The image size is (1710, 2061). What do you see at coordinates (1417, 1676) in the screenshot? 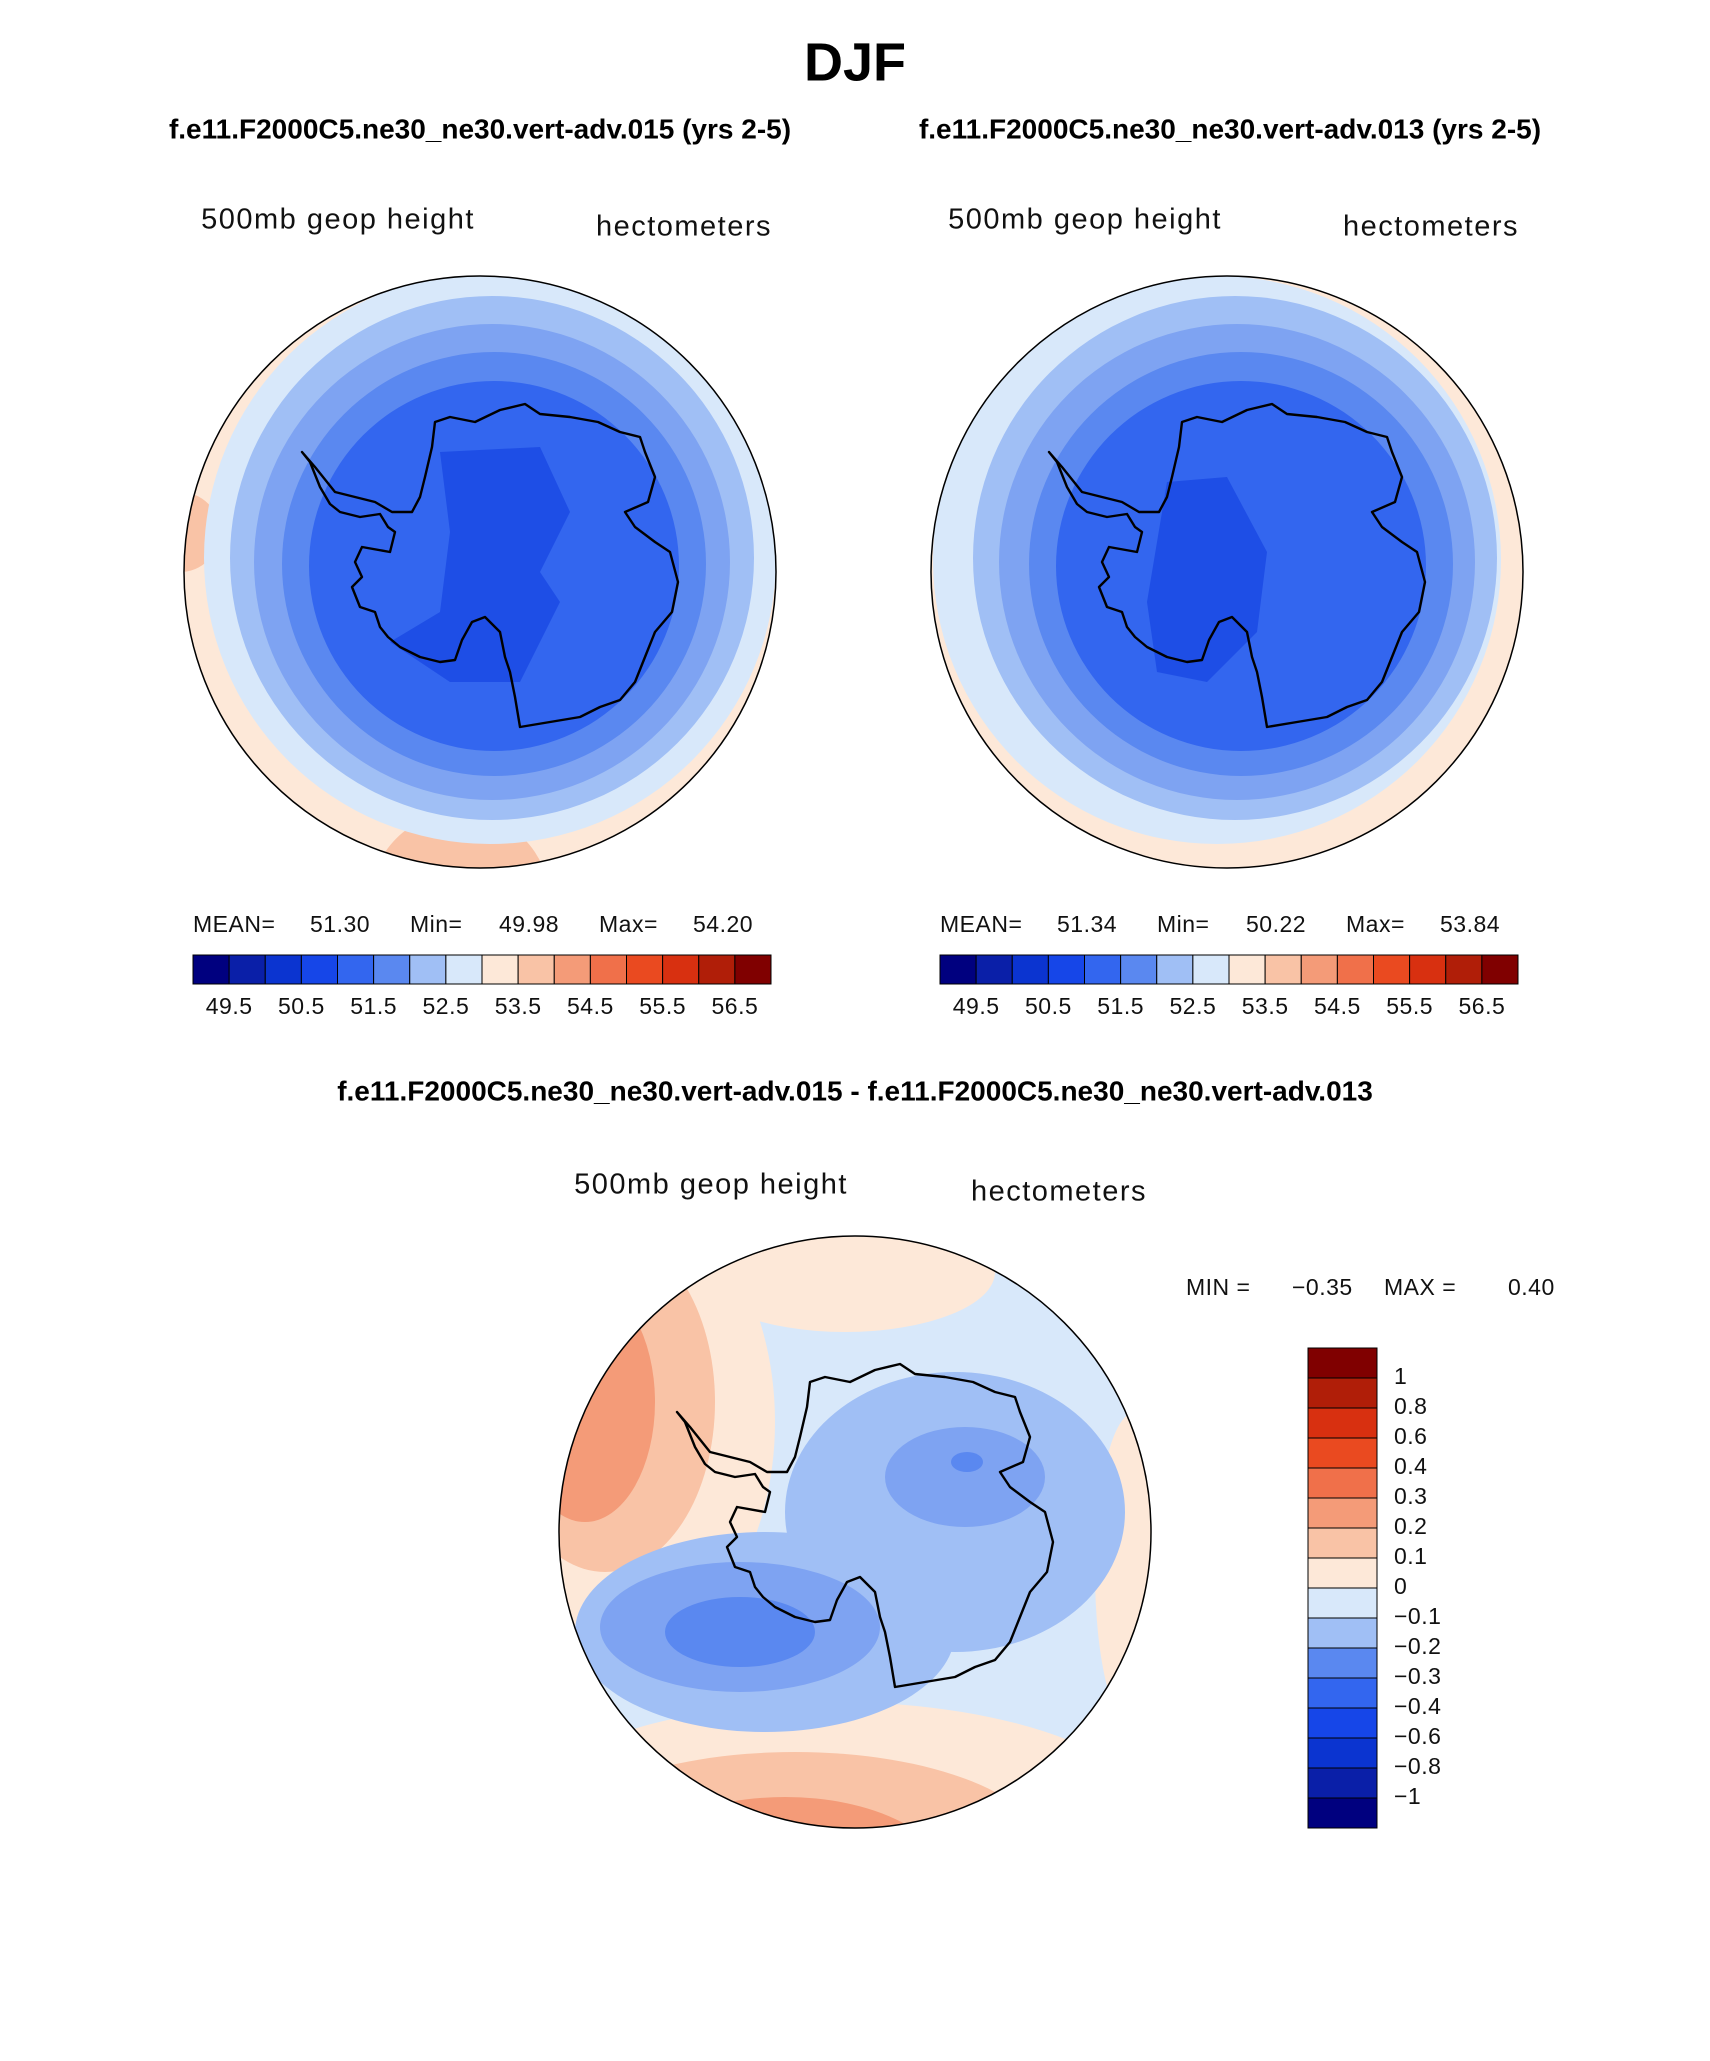
I see `colorbar-label: −0.3` at bounding box center [1417, 1676].